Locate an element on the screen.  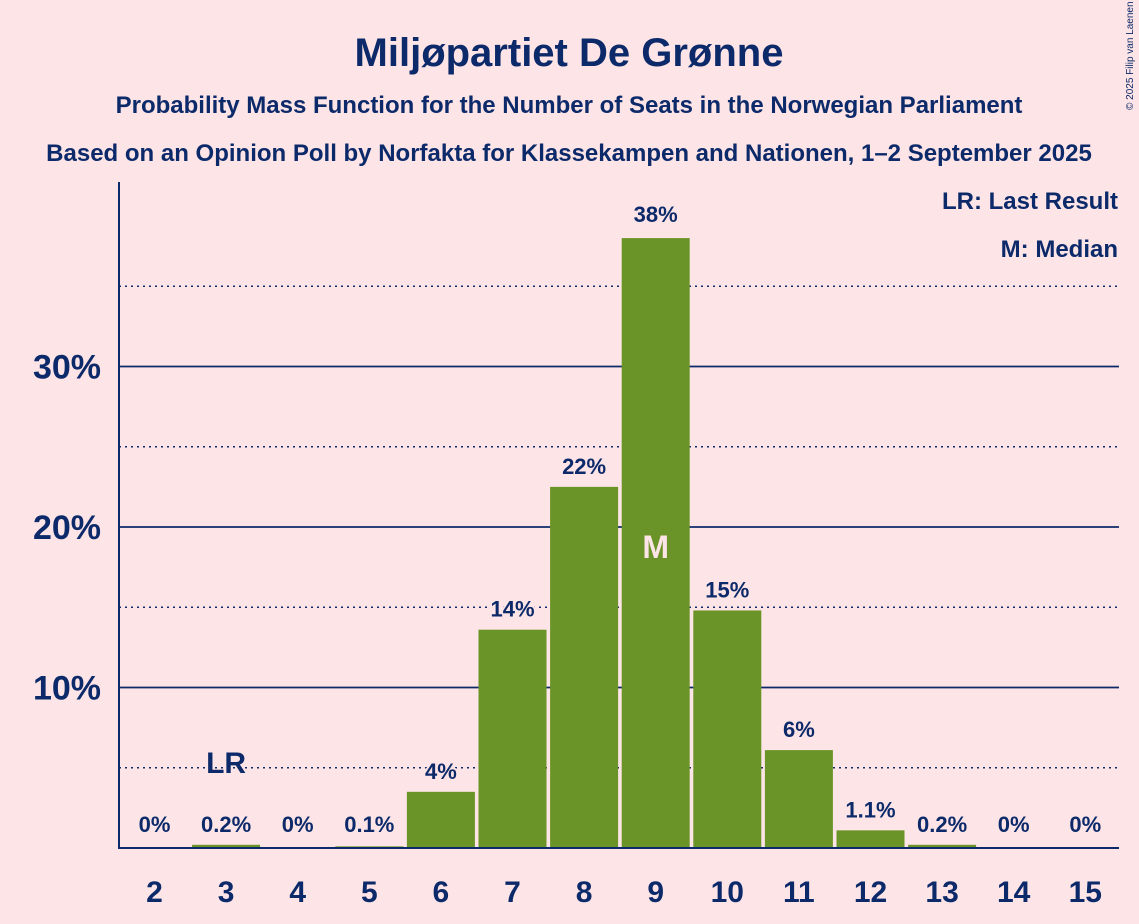
x-tick-label: 12 is located at coordinates (870, 892).